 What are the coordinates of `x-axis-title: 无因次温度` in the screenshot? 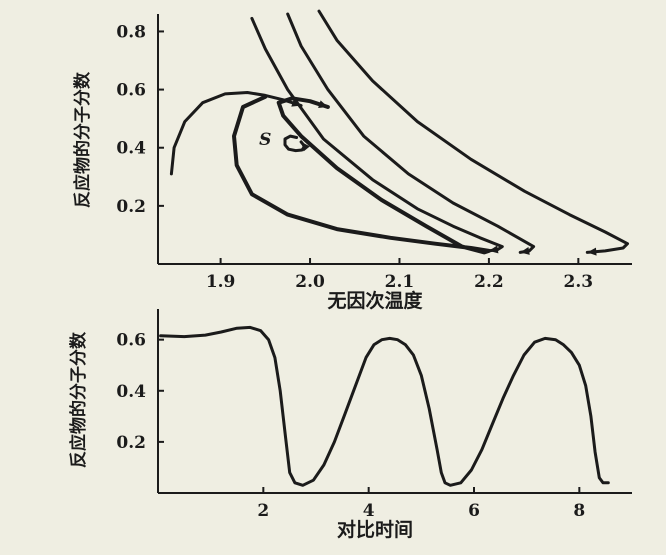 It's located at (375, 300).